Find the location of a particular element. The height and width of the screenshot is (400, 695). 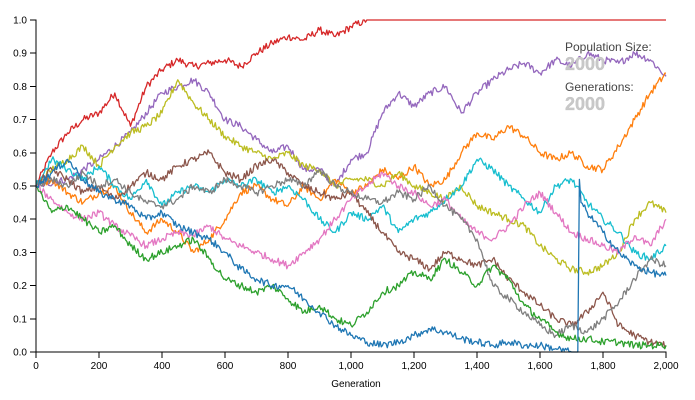

y-tick-label: 0.6 is located at coordinates (20, 153).